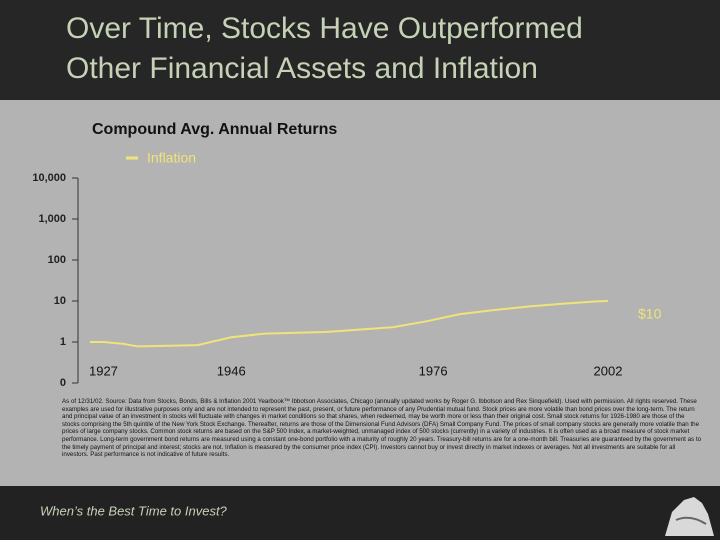 The width and height of the screenshot is (720, 545). Describe the element at coordinates (302, 68) in the screenshot. I see `slide-title: Other Financial Assets and Inflation` at that location.